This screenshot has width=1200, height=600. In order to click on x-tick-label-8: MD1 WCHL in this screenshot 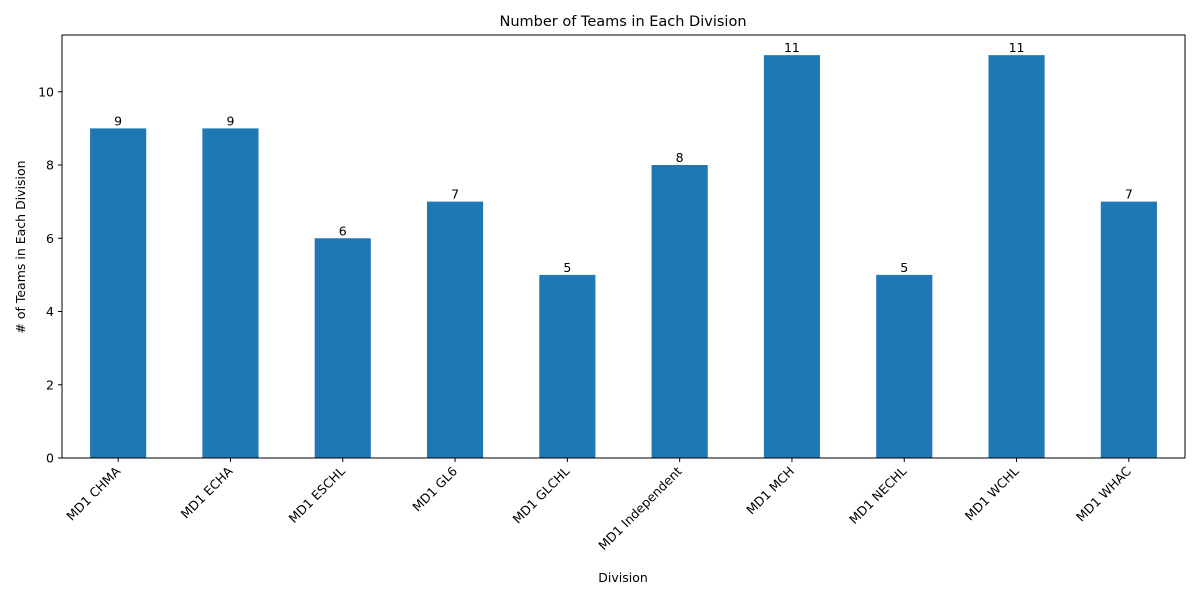, I will do `click(992, 493)`.